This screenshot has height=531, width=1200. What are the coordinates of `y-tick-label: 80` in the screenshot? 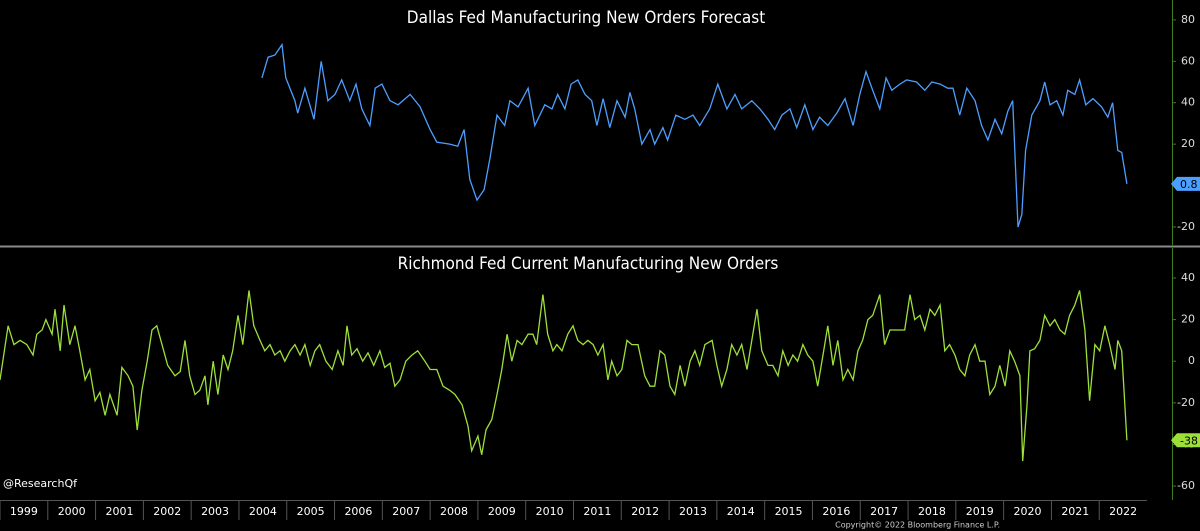 It's located at (1188, 19).